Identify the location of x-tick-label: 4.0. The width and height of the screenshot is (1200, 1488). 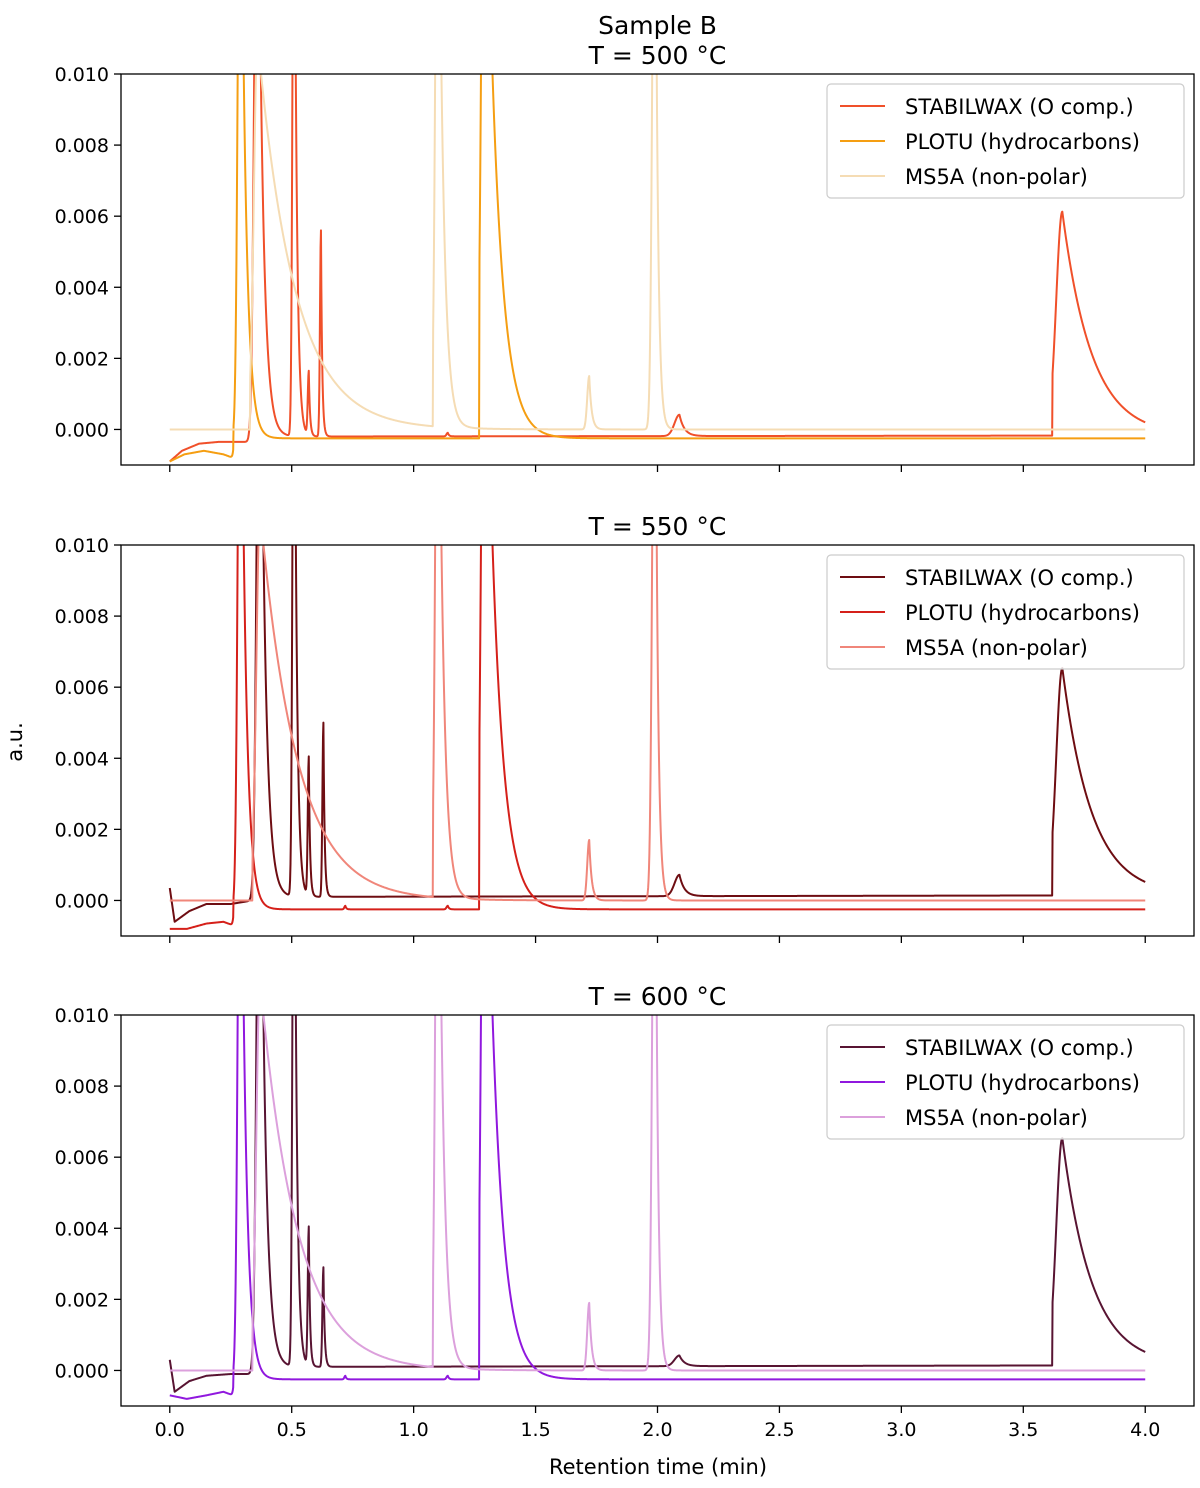
(1145, 1430).